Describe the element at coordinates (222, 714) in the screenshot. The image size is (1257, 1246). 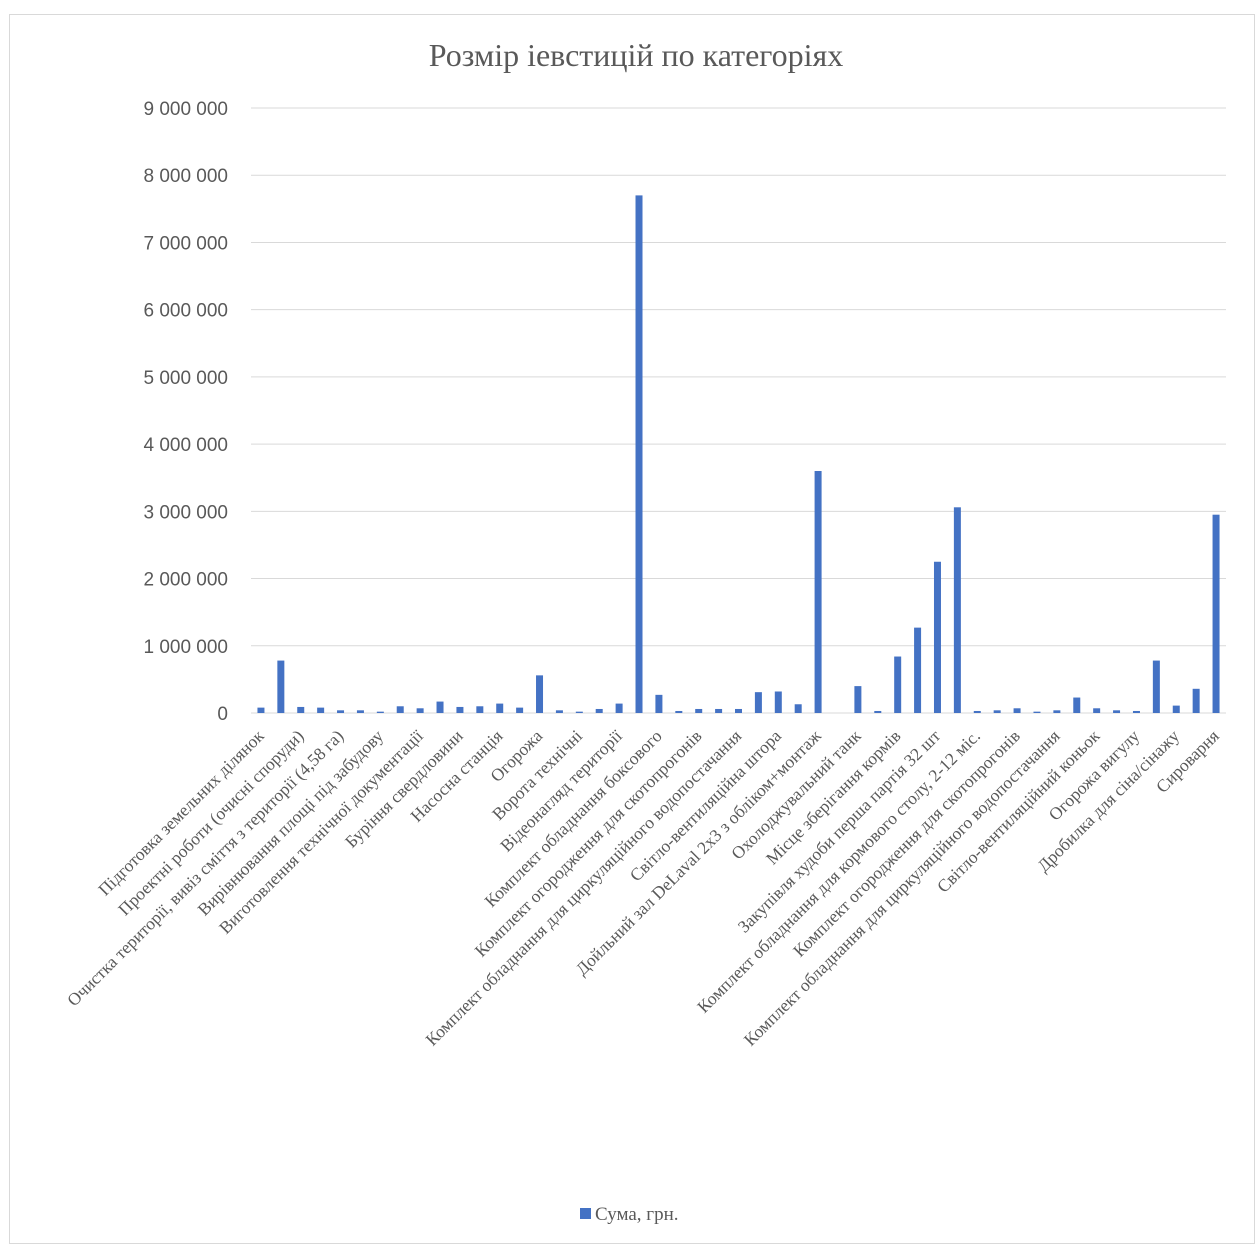
I see `y-tick-label: 0` at that location.